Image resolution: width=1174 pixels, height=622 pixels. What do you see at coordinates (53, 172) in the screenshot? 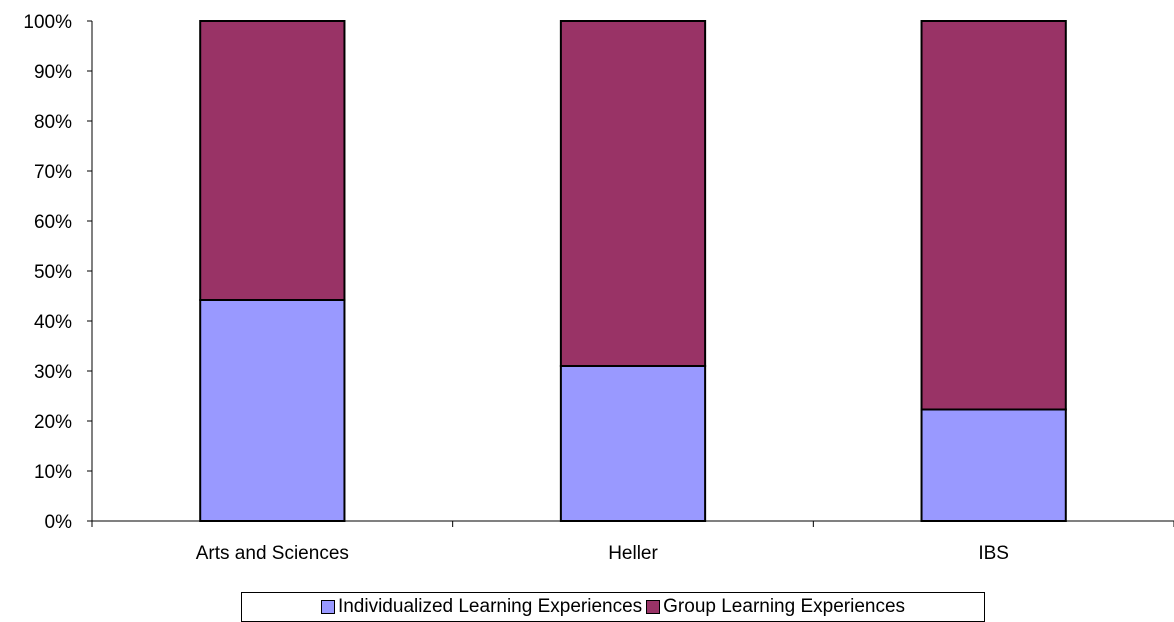
I see `y-tick-label: 70%` at bounding box center [53, 172].